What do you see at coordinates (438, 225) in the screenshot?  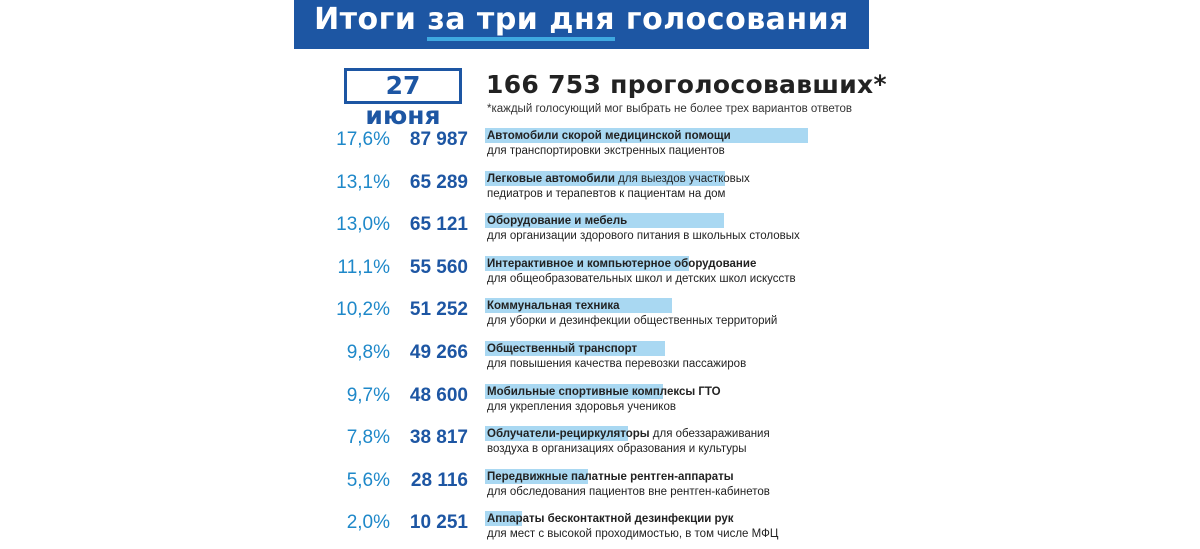 I see `count-label: 65 121` at bounding box center [438, 225].